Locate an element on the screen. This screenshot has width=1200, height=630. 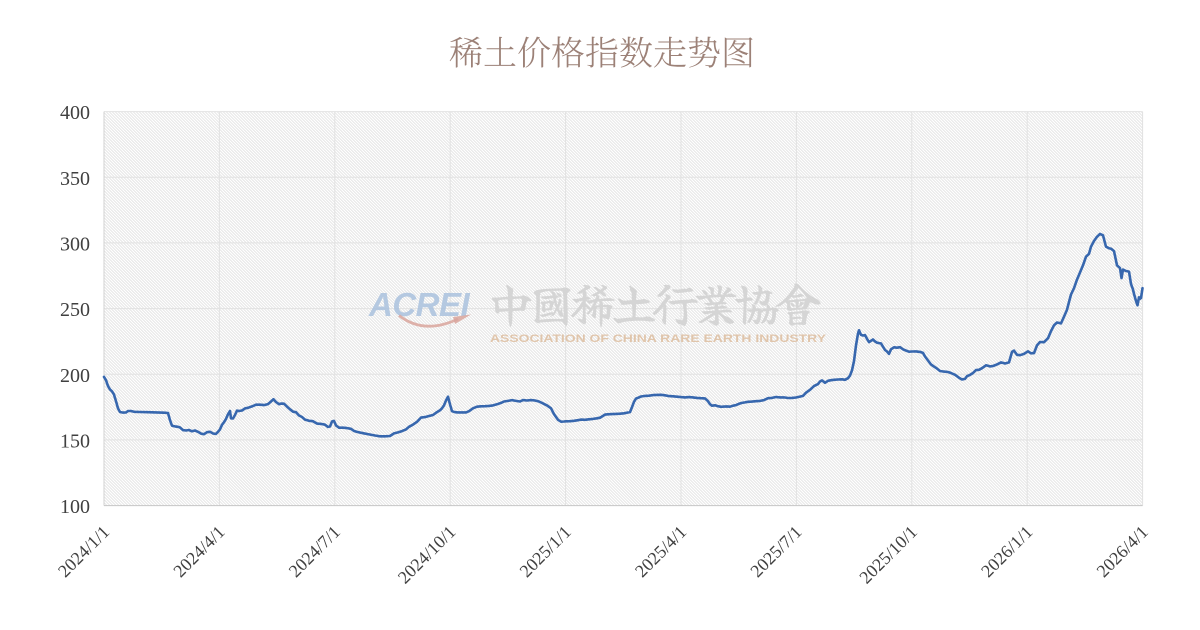
svg-text: 400 is located at coordinates (75, 113).